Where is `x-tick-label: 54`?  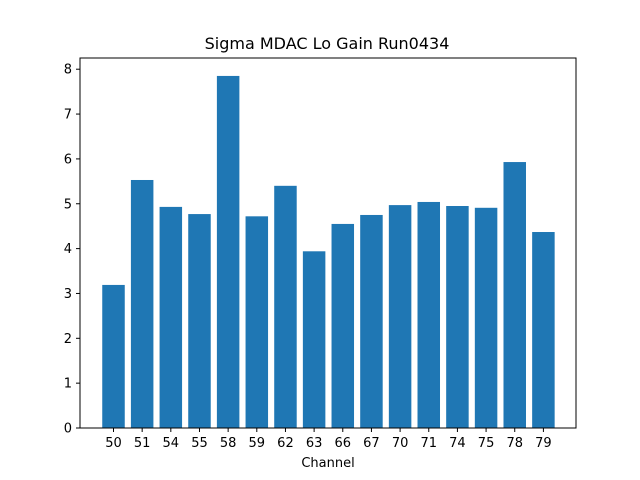 x-tick-label: 54 is located at coordinates (171, 443).